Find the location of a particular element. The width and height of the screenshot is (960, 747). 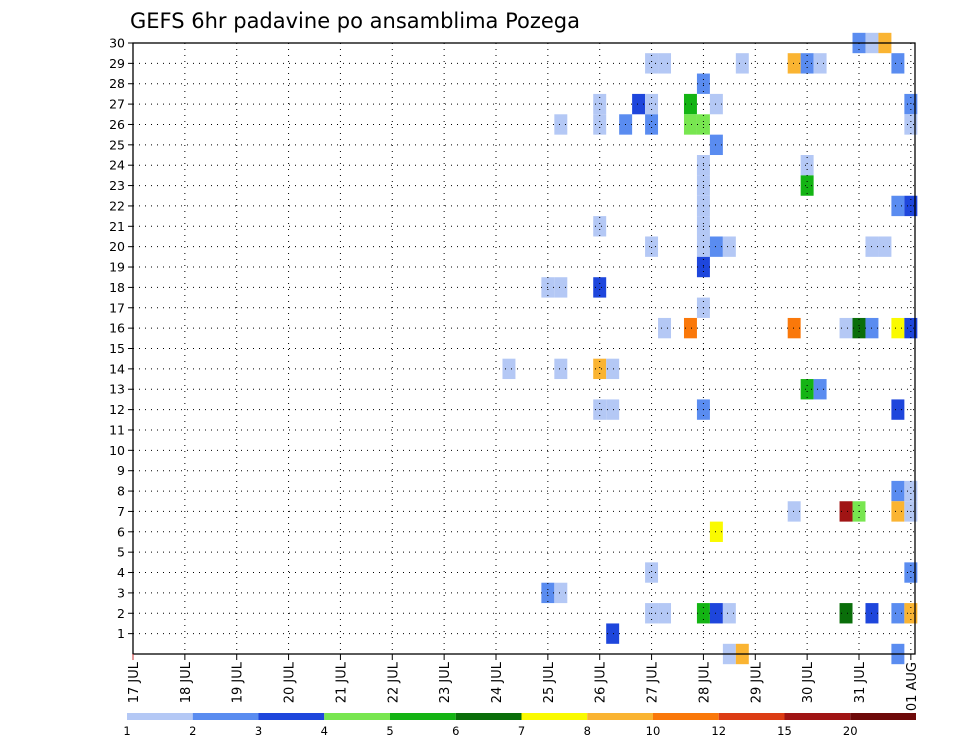

y-tick-label: 6 is located at coordinates (121, 531).